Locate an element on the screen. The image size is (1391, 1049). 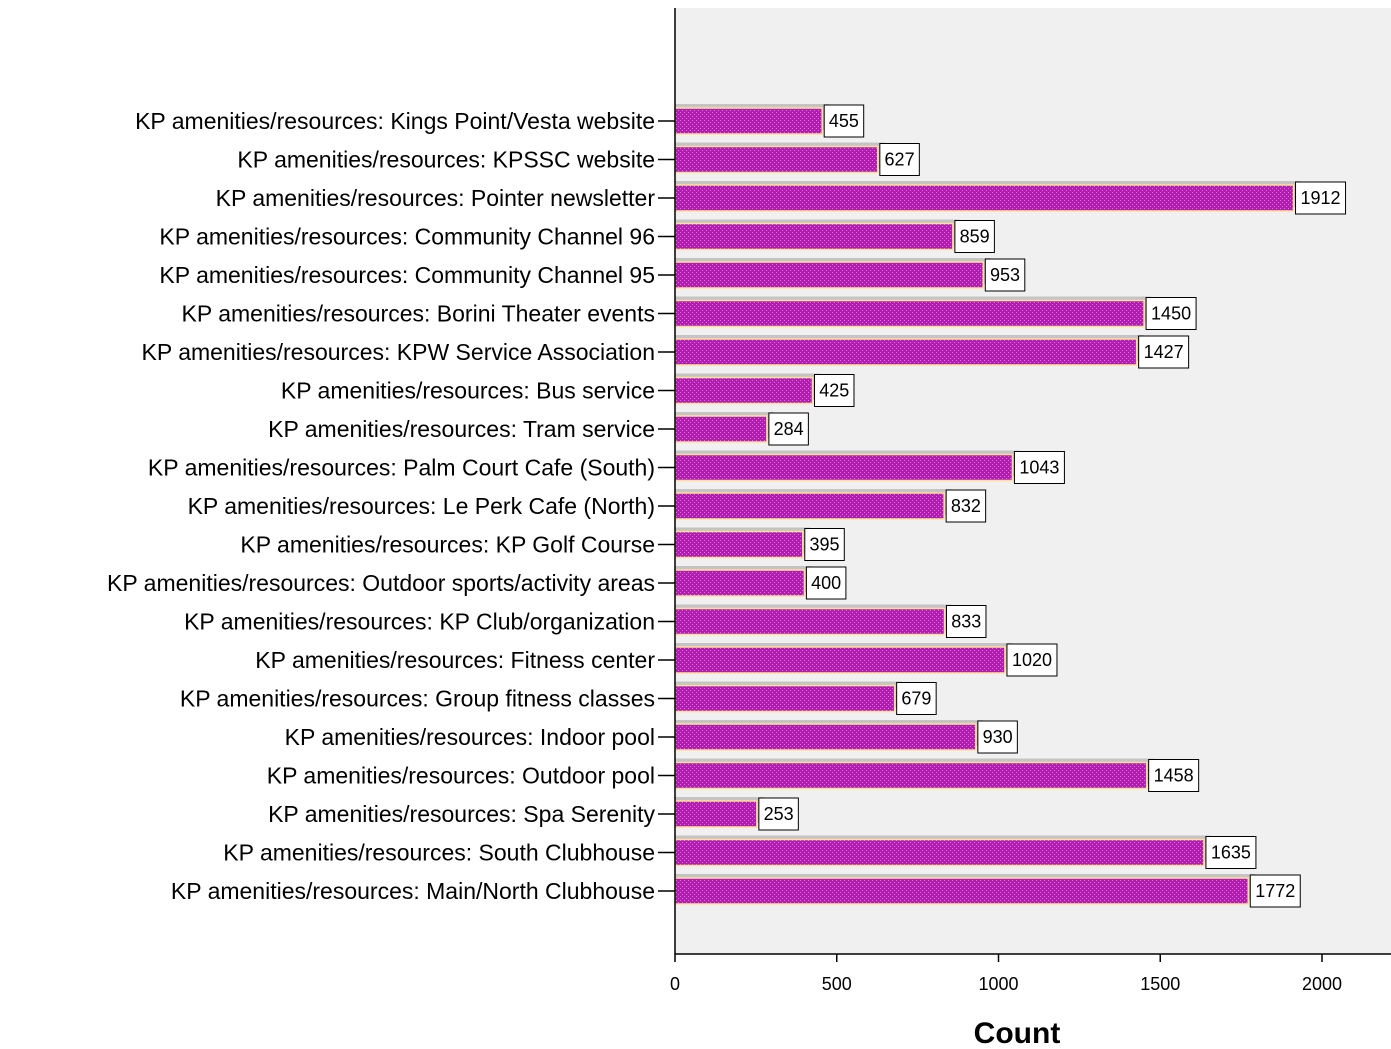
data-label: 1427 is located at coordinates (1164, 352).